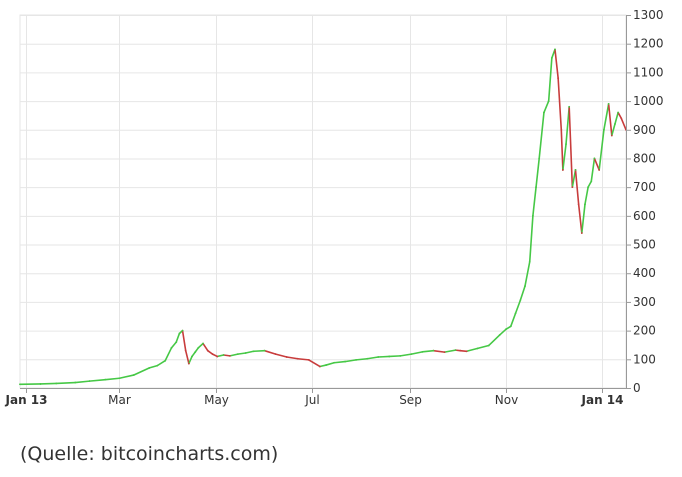  Describe the element at coordinates (119, 400) in the screenshot. I see `x-tick-label: Mar` at that location.